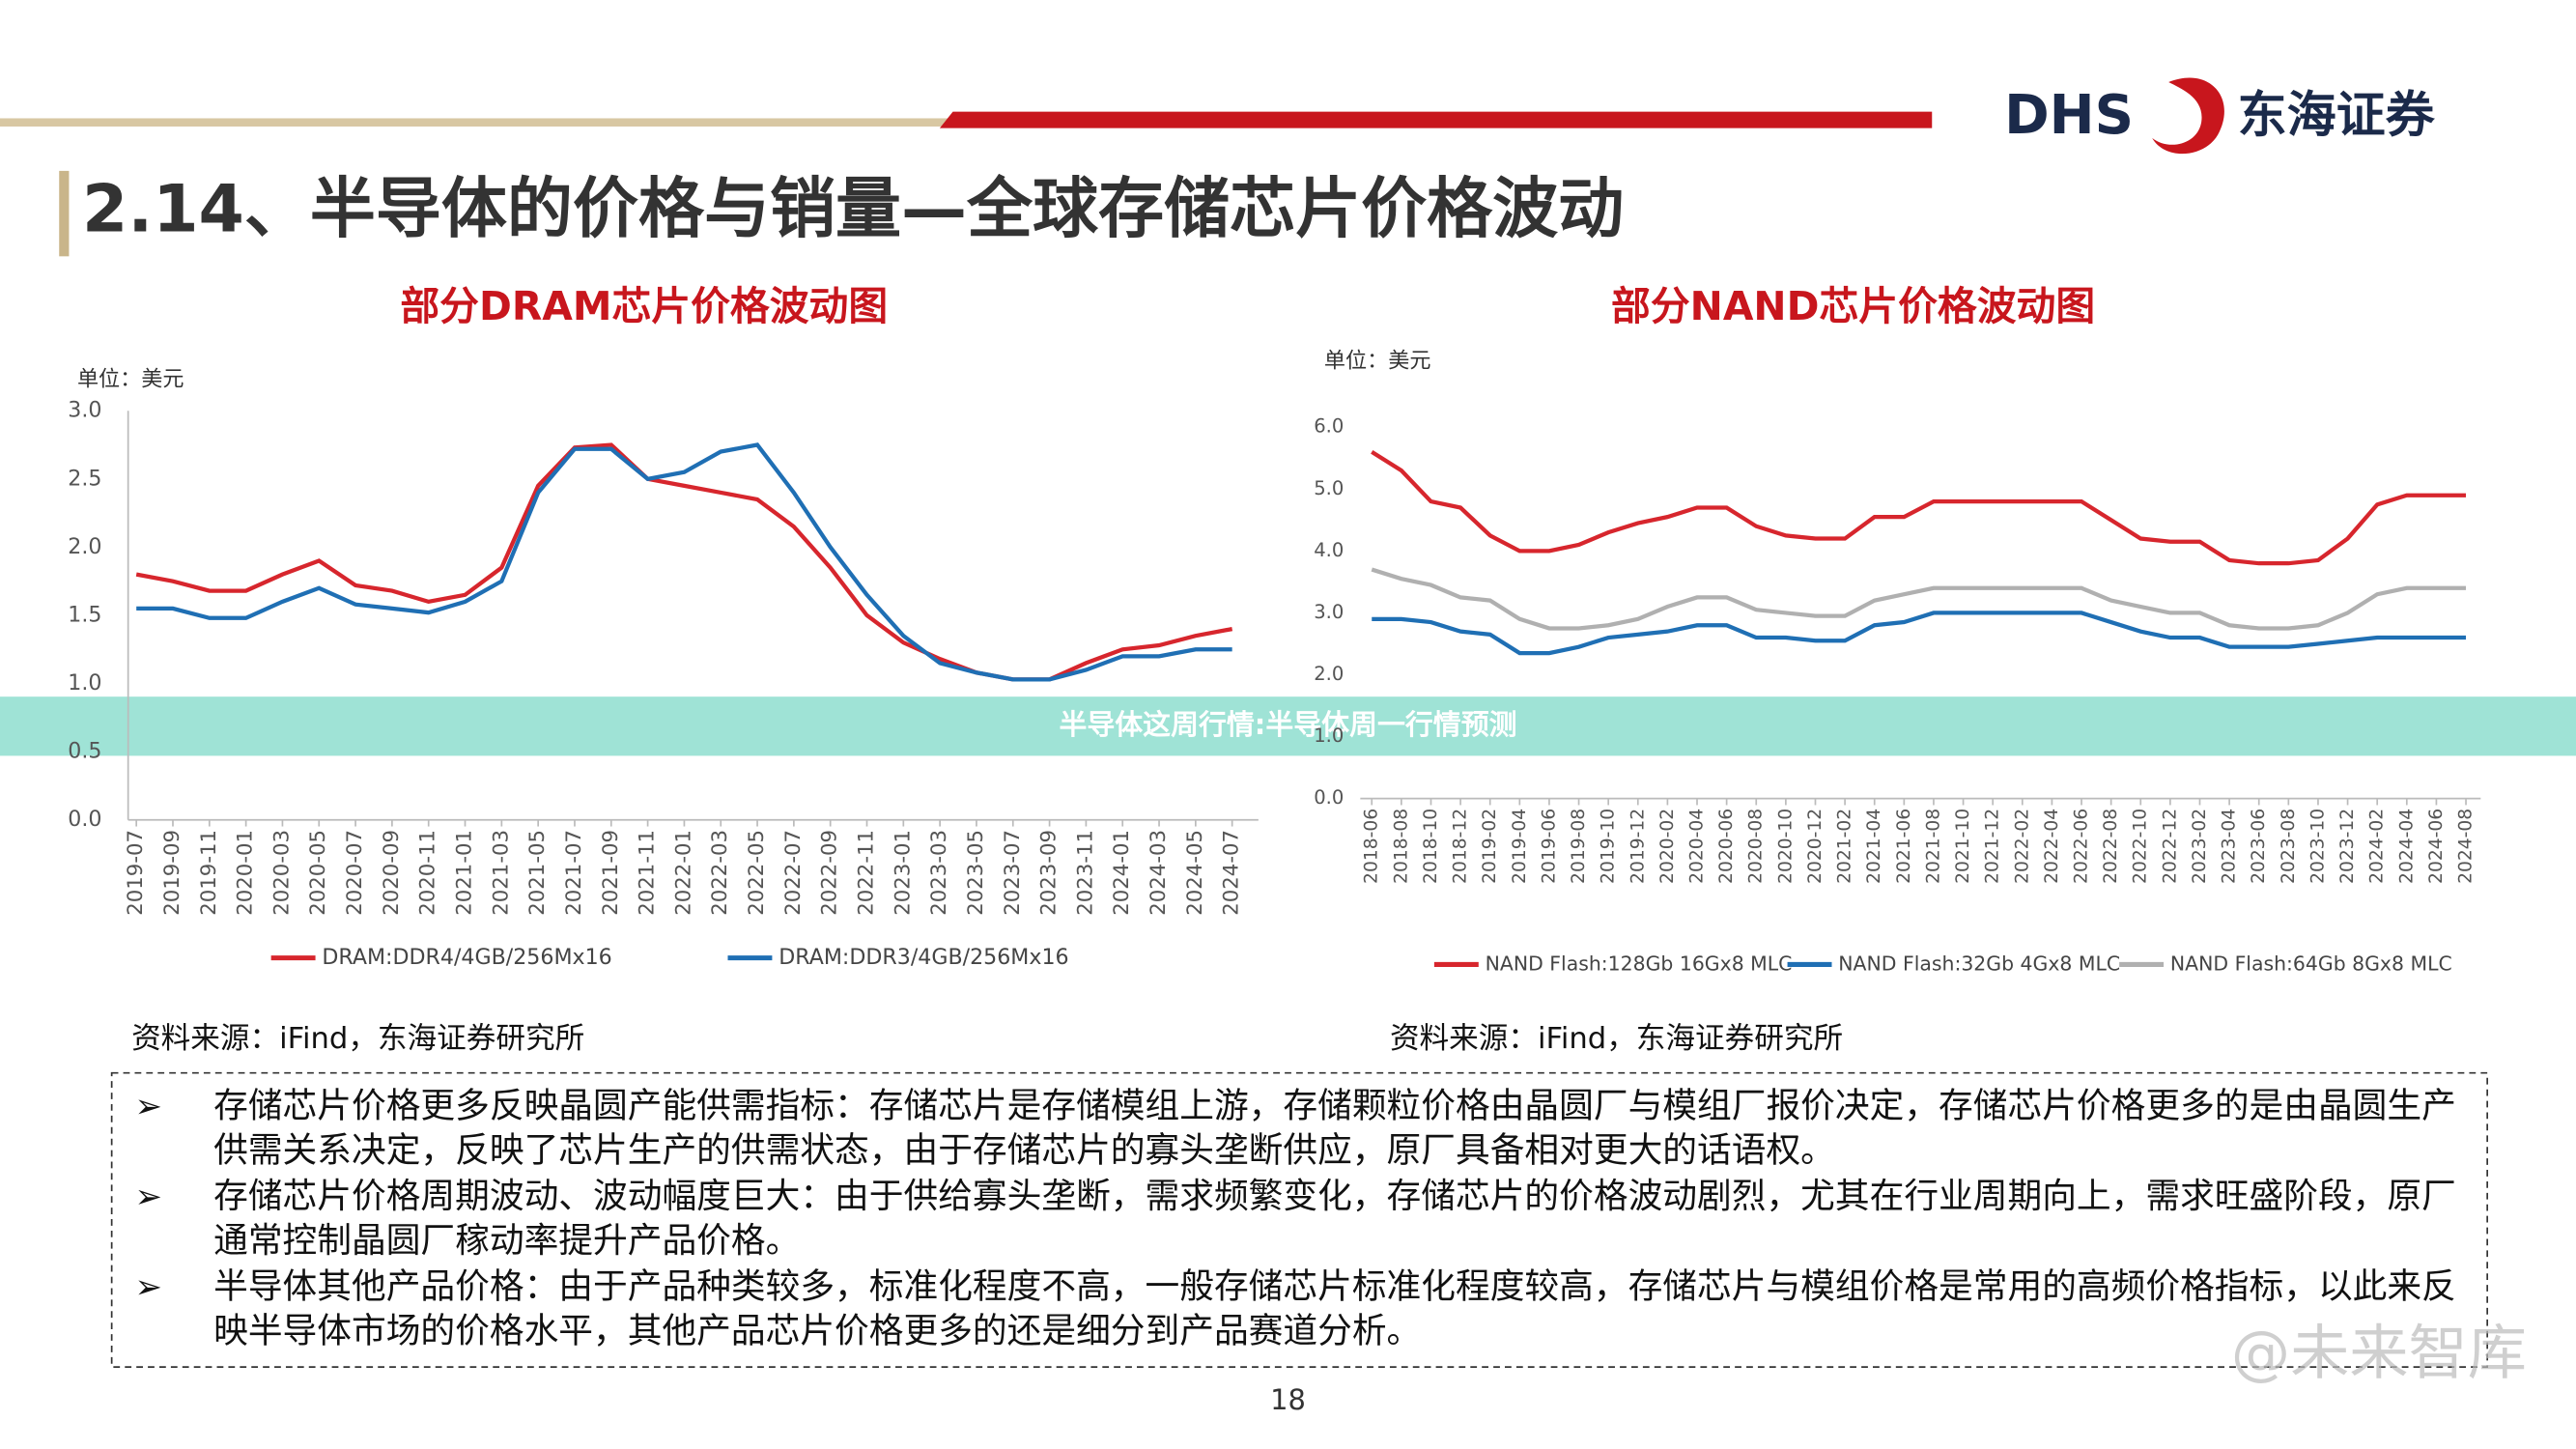  What do you see at coordinates (2377, 846) in the screenshot?
I see `x-tick-label: 2024-02` at bounding box center [2377, 846].